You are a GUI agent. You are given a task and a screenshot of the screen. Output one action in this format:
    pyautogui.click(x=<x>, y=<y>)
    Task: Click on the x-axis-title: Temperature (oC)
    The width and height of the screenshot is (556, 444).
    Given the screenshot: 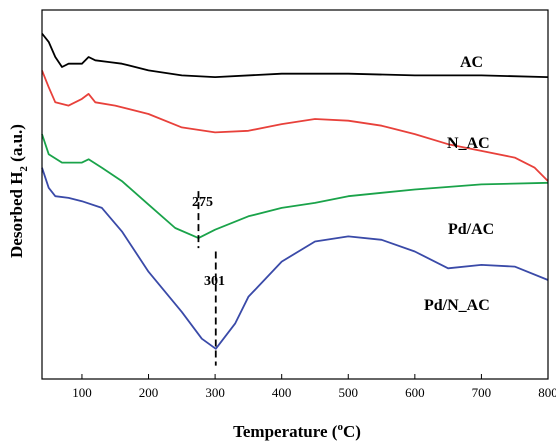 What is the action you would take?
    pyautogui.click(x=297, y=431)
    